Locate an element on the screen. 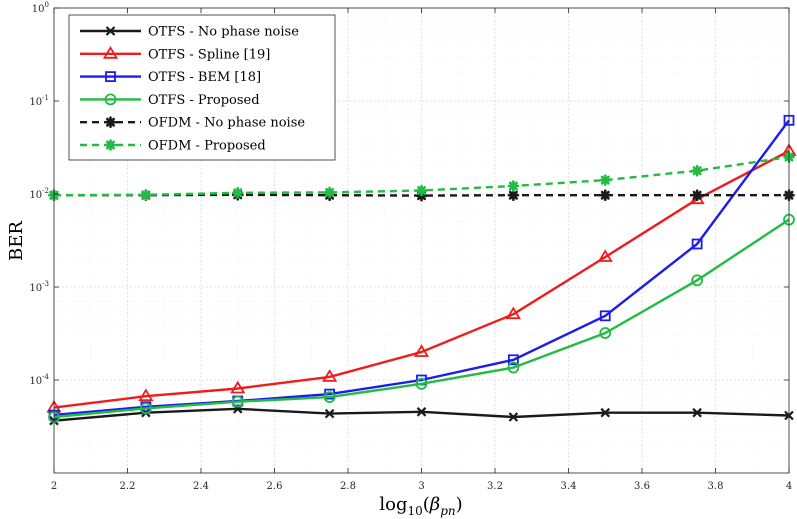 The width and height of the screenshot is (797, 519). x-tick-label: 2.2 is located at coordinates (128, 486).